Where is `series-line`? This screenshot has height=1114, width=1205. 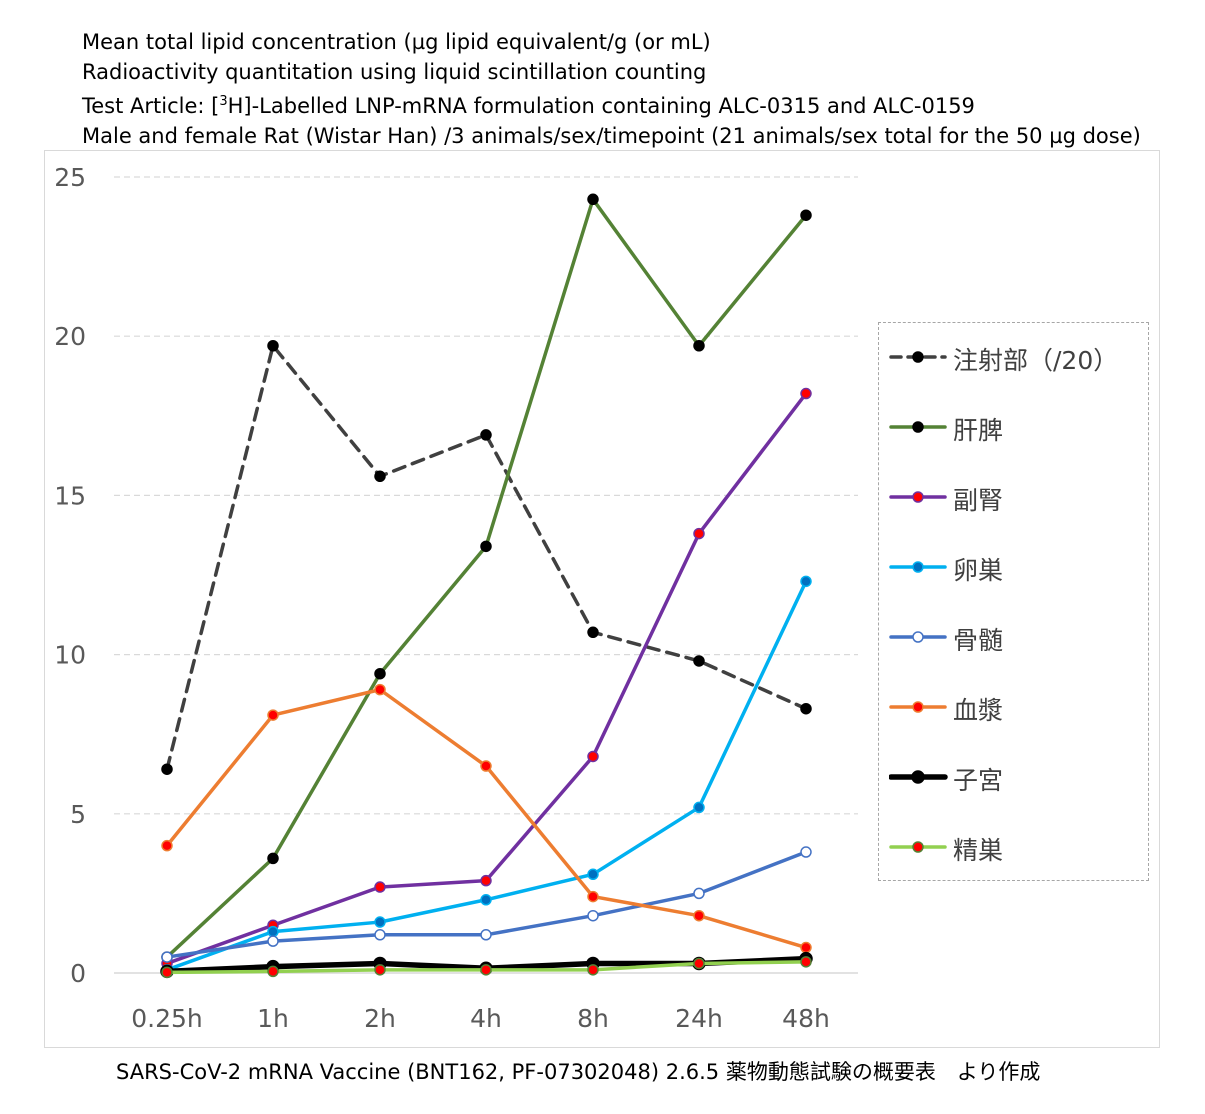 series-line is located at coordinates (486, 818).